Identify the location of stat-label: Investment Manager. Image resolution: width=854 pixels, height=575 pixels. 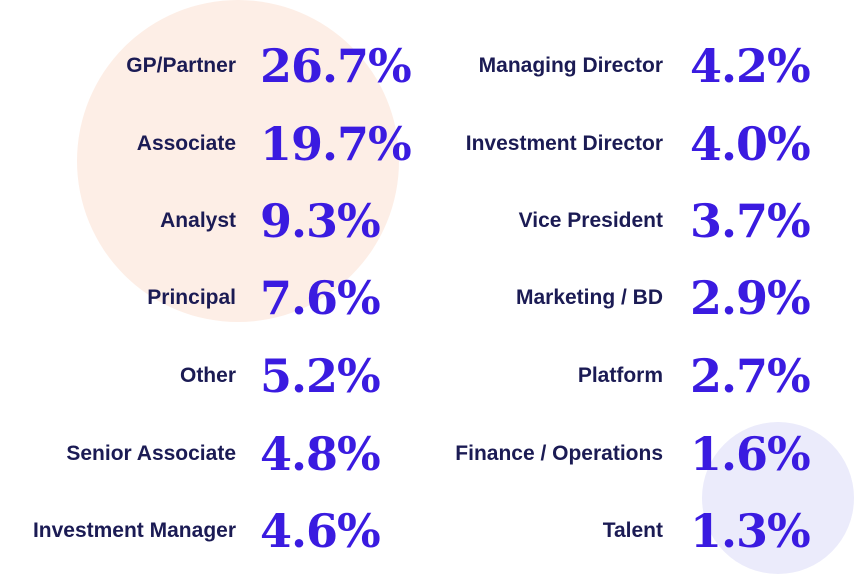
(134, 530).